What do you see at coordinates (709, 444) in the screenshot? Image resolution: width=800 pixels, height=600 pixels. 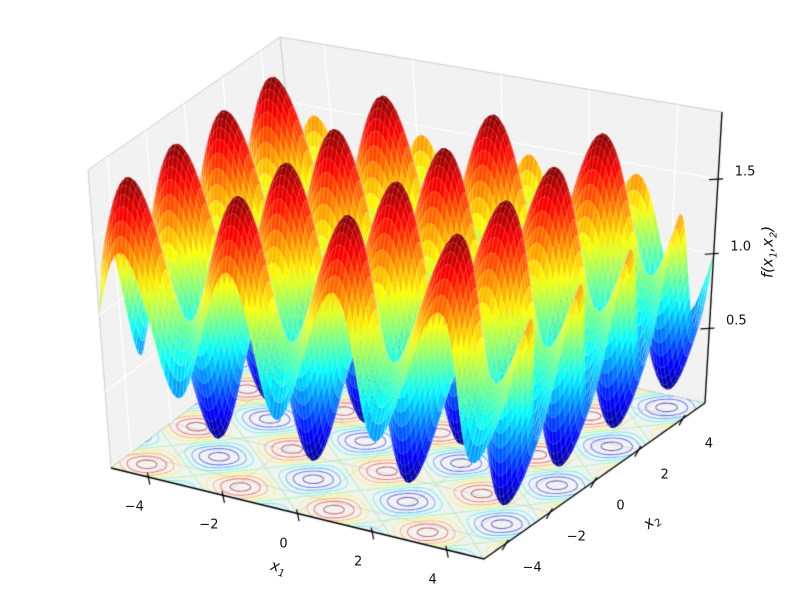 I see `x2-tick-label: 4` at bounding box center [709, 444].